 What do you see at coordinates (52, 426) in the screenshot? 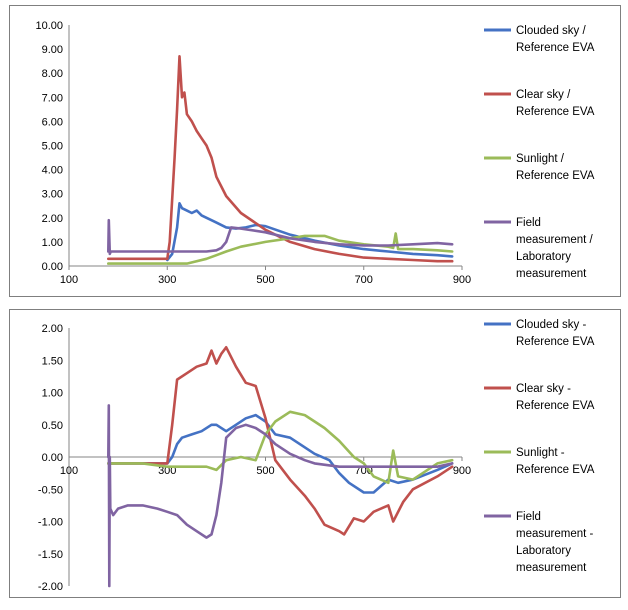
I see `y-tick-label: 0.50` at bounding box center [52, 426].